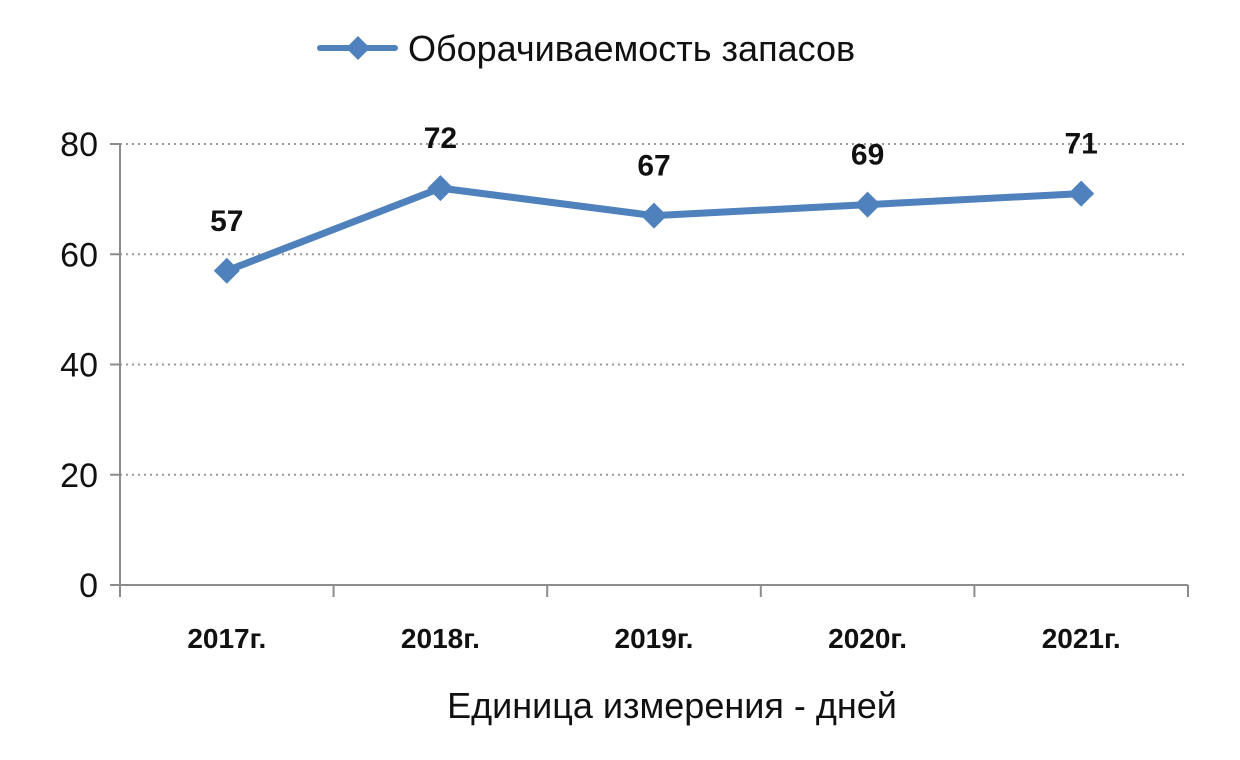  I want to click on legend-label: Оборачиваемость запасов, so click(631, 48).